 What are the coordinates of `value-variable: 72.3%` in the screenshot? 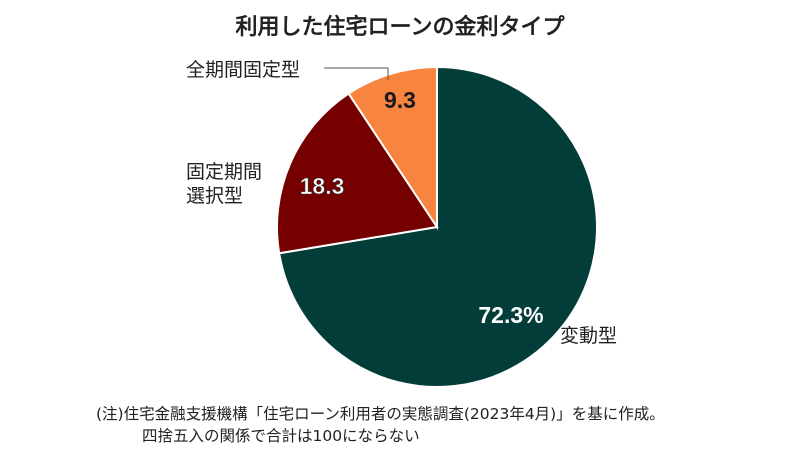 It's located at (510, 315).